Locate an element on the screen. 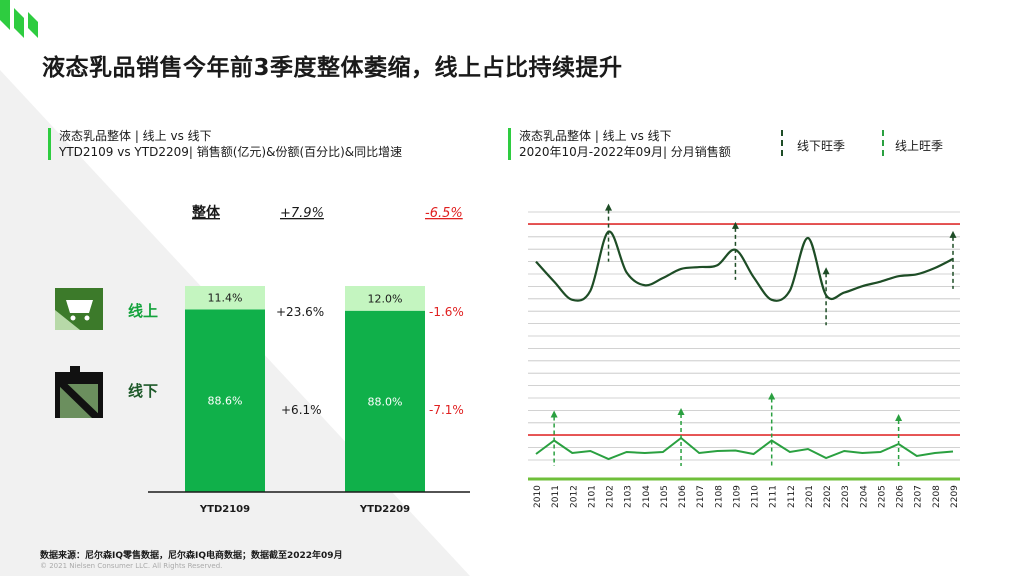 The height and width of the screenshot is (576, 1024). x-tick-label-2202: 2202 is located at coordinates (828, 496).